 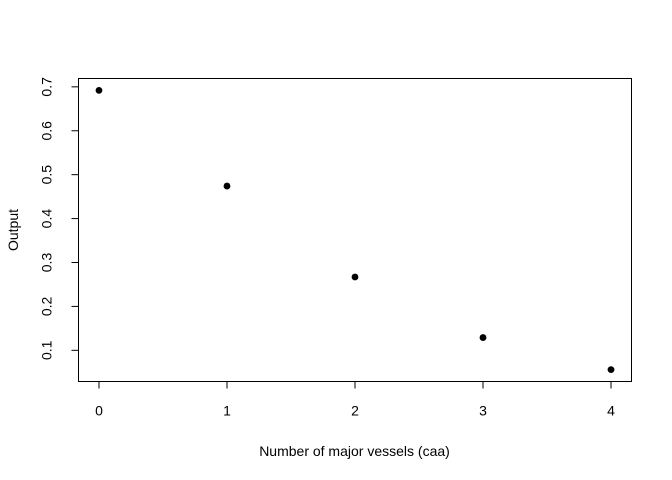 What do you see at coordinates (47, 263) in the screenshot?
I see `y-tick-label: 0.3` at bounding box center [47, 263].